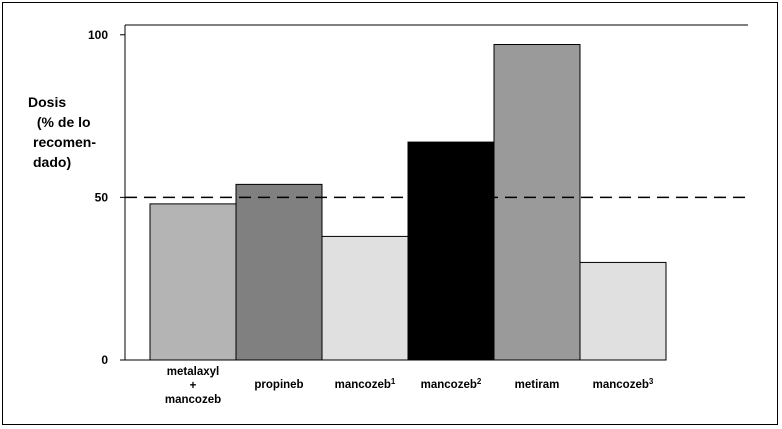 The width and height of the screenshot is (782, 429). Describe the element at coordinates (393, 381) in the screenshot. I see `category-label-superscript: 1` at that location.